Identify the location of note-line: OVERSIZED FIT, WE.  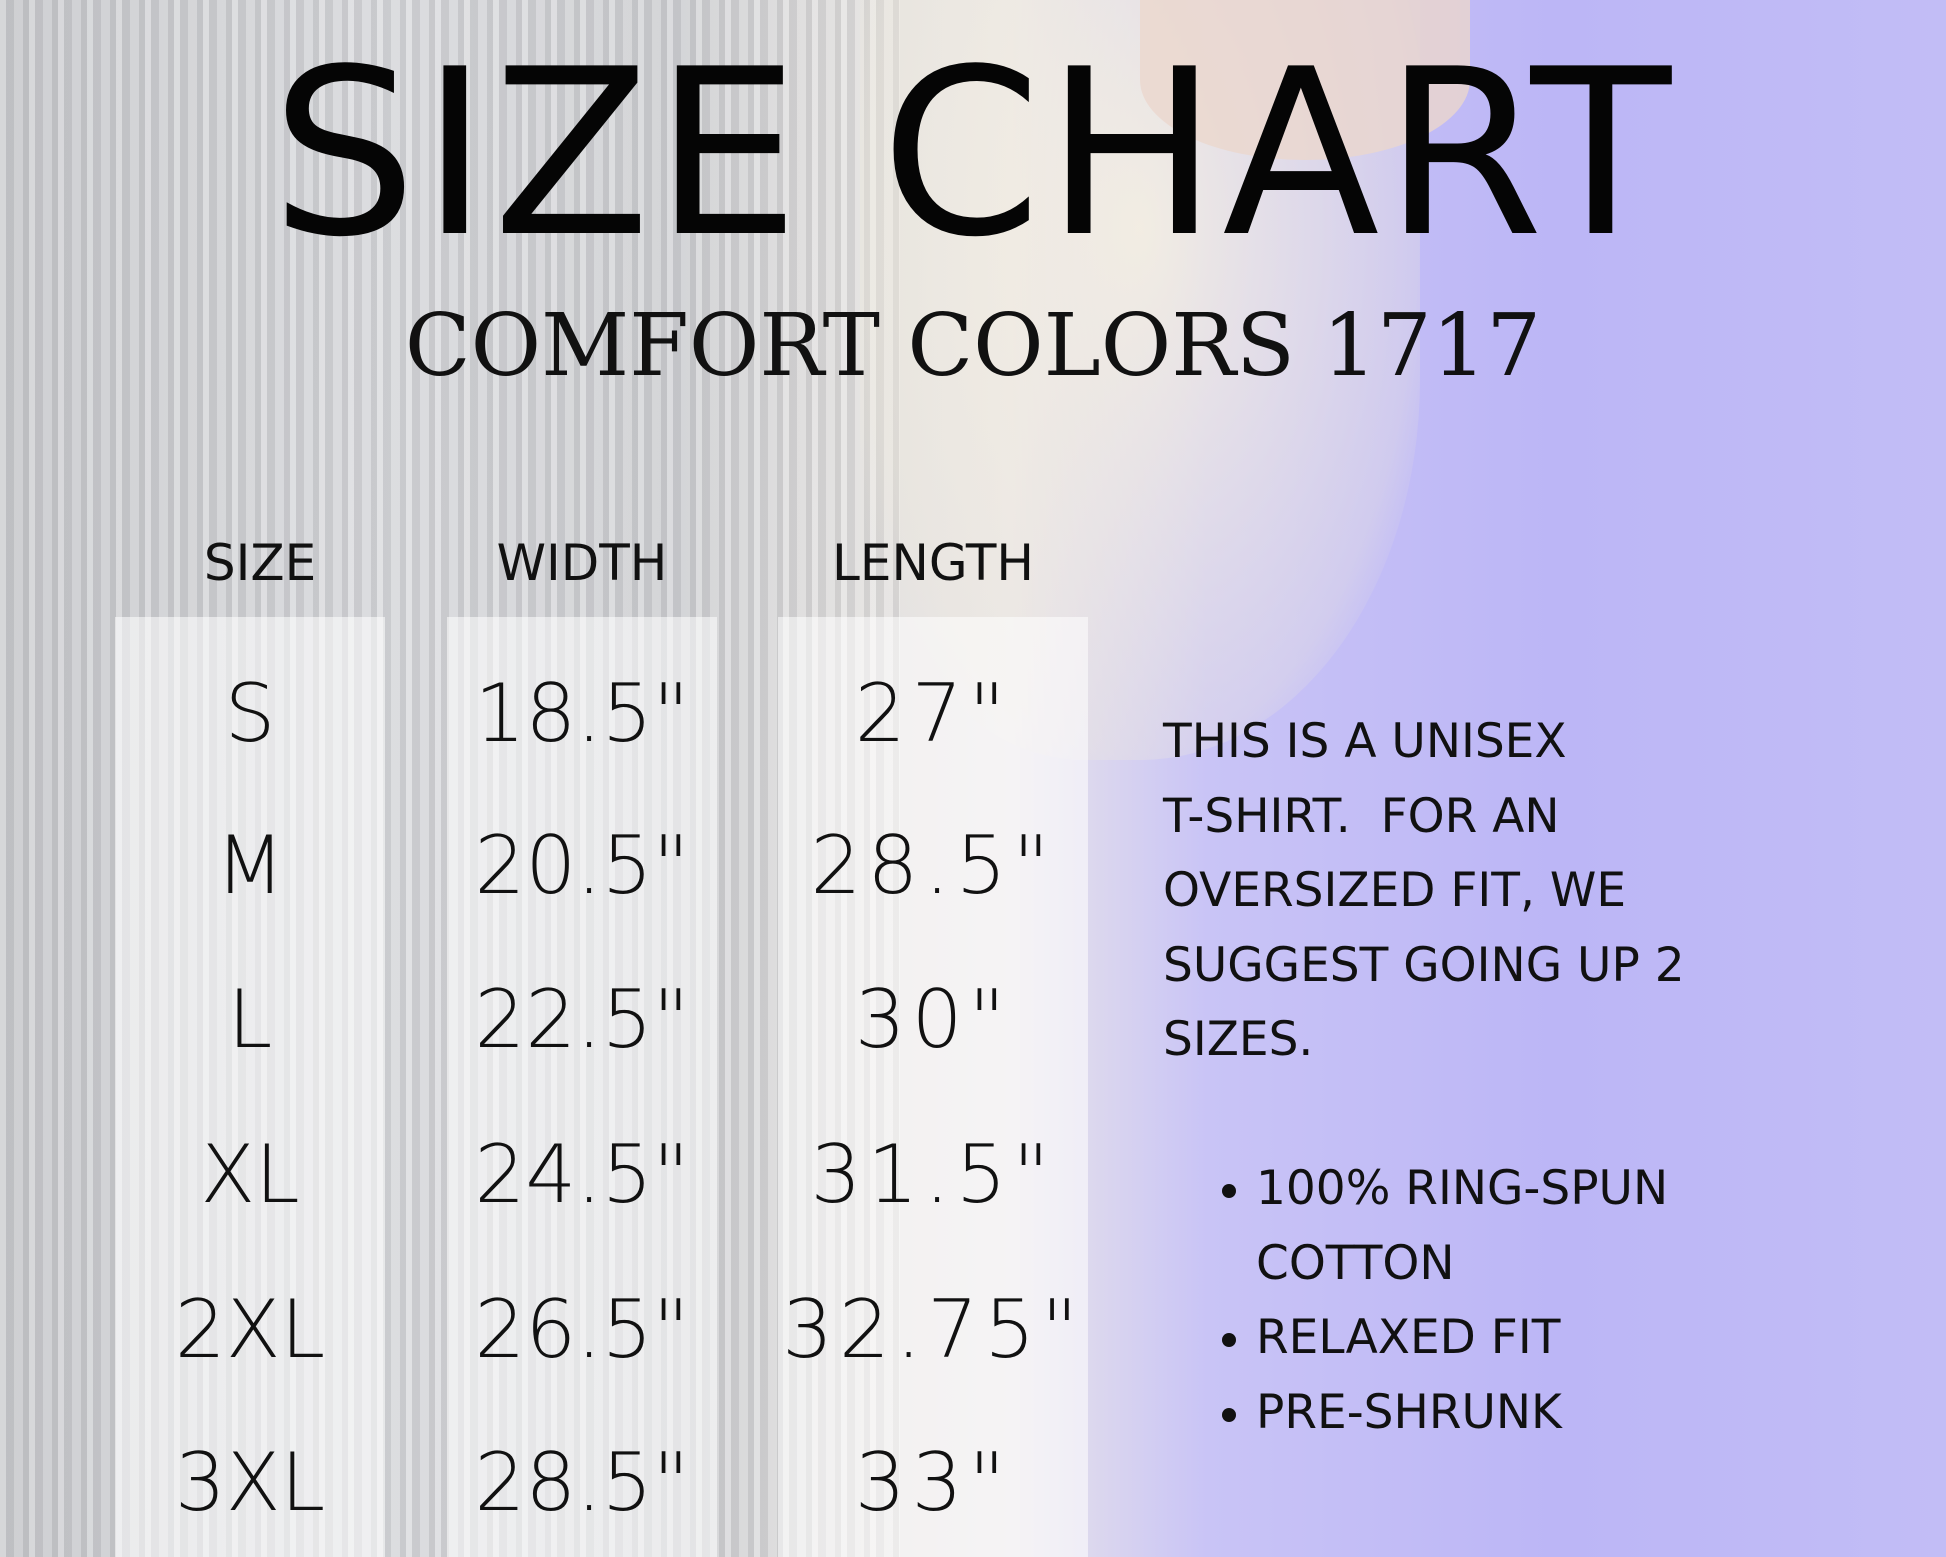
(1395, 890).